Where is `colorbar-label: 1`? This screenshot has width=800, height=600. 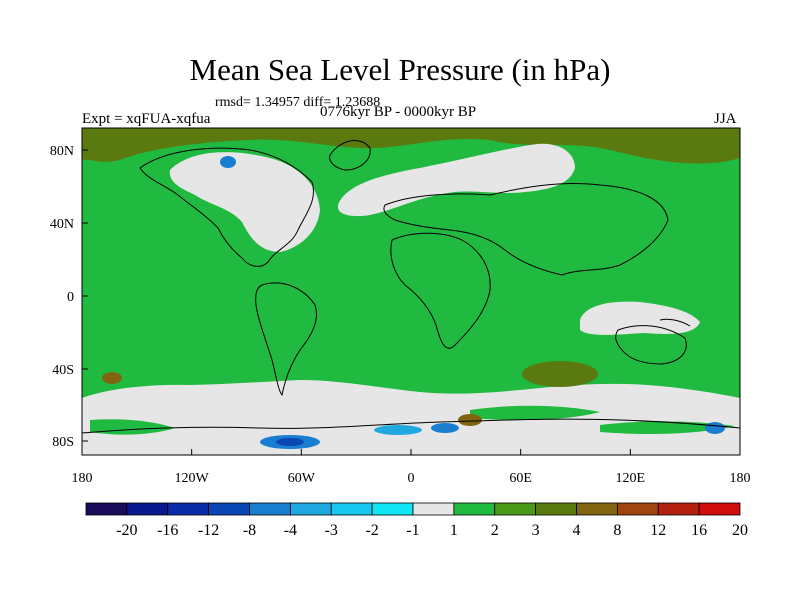 colorbar-label: 1 is located at coordinates (454, 530).